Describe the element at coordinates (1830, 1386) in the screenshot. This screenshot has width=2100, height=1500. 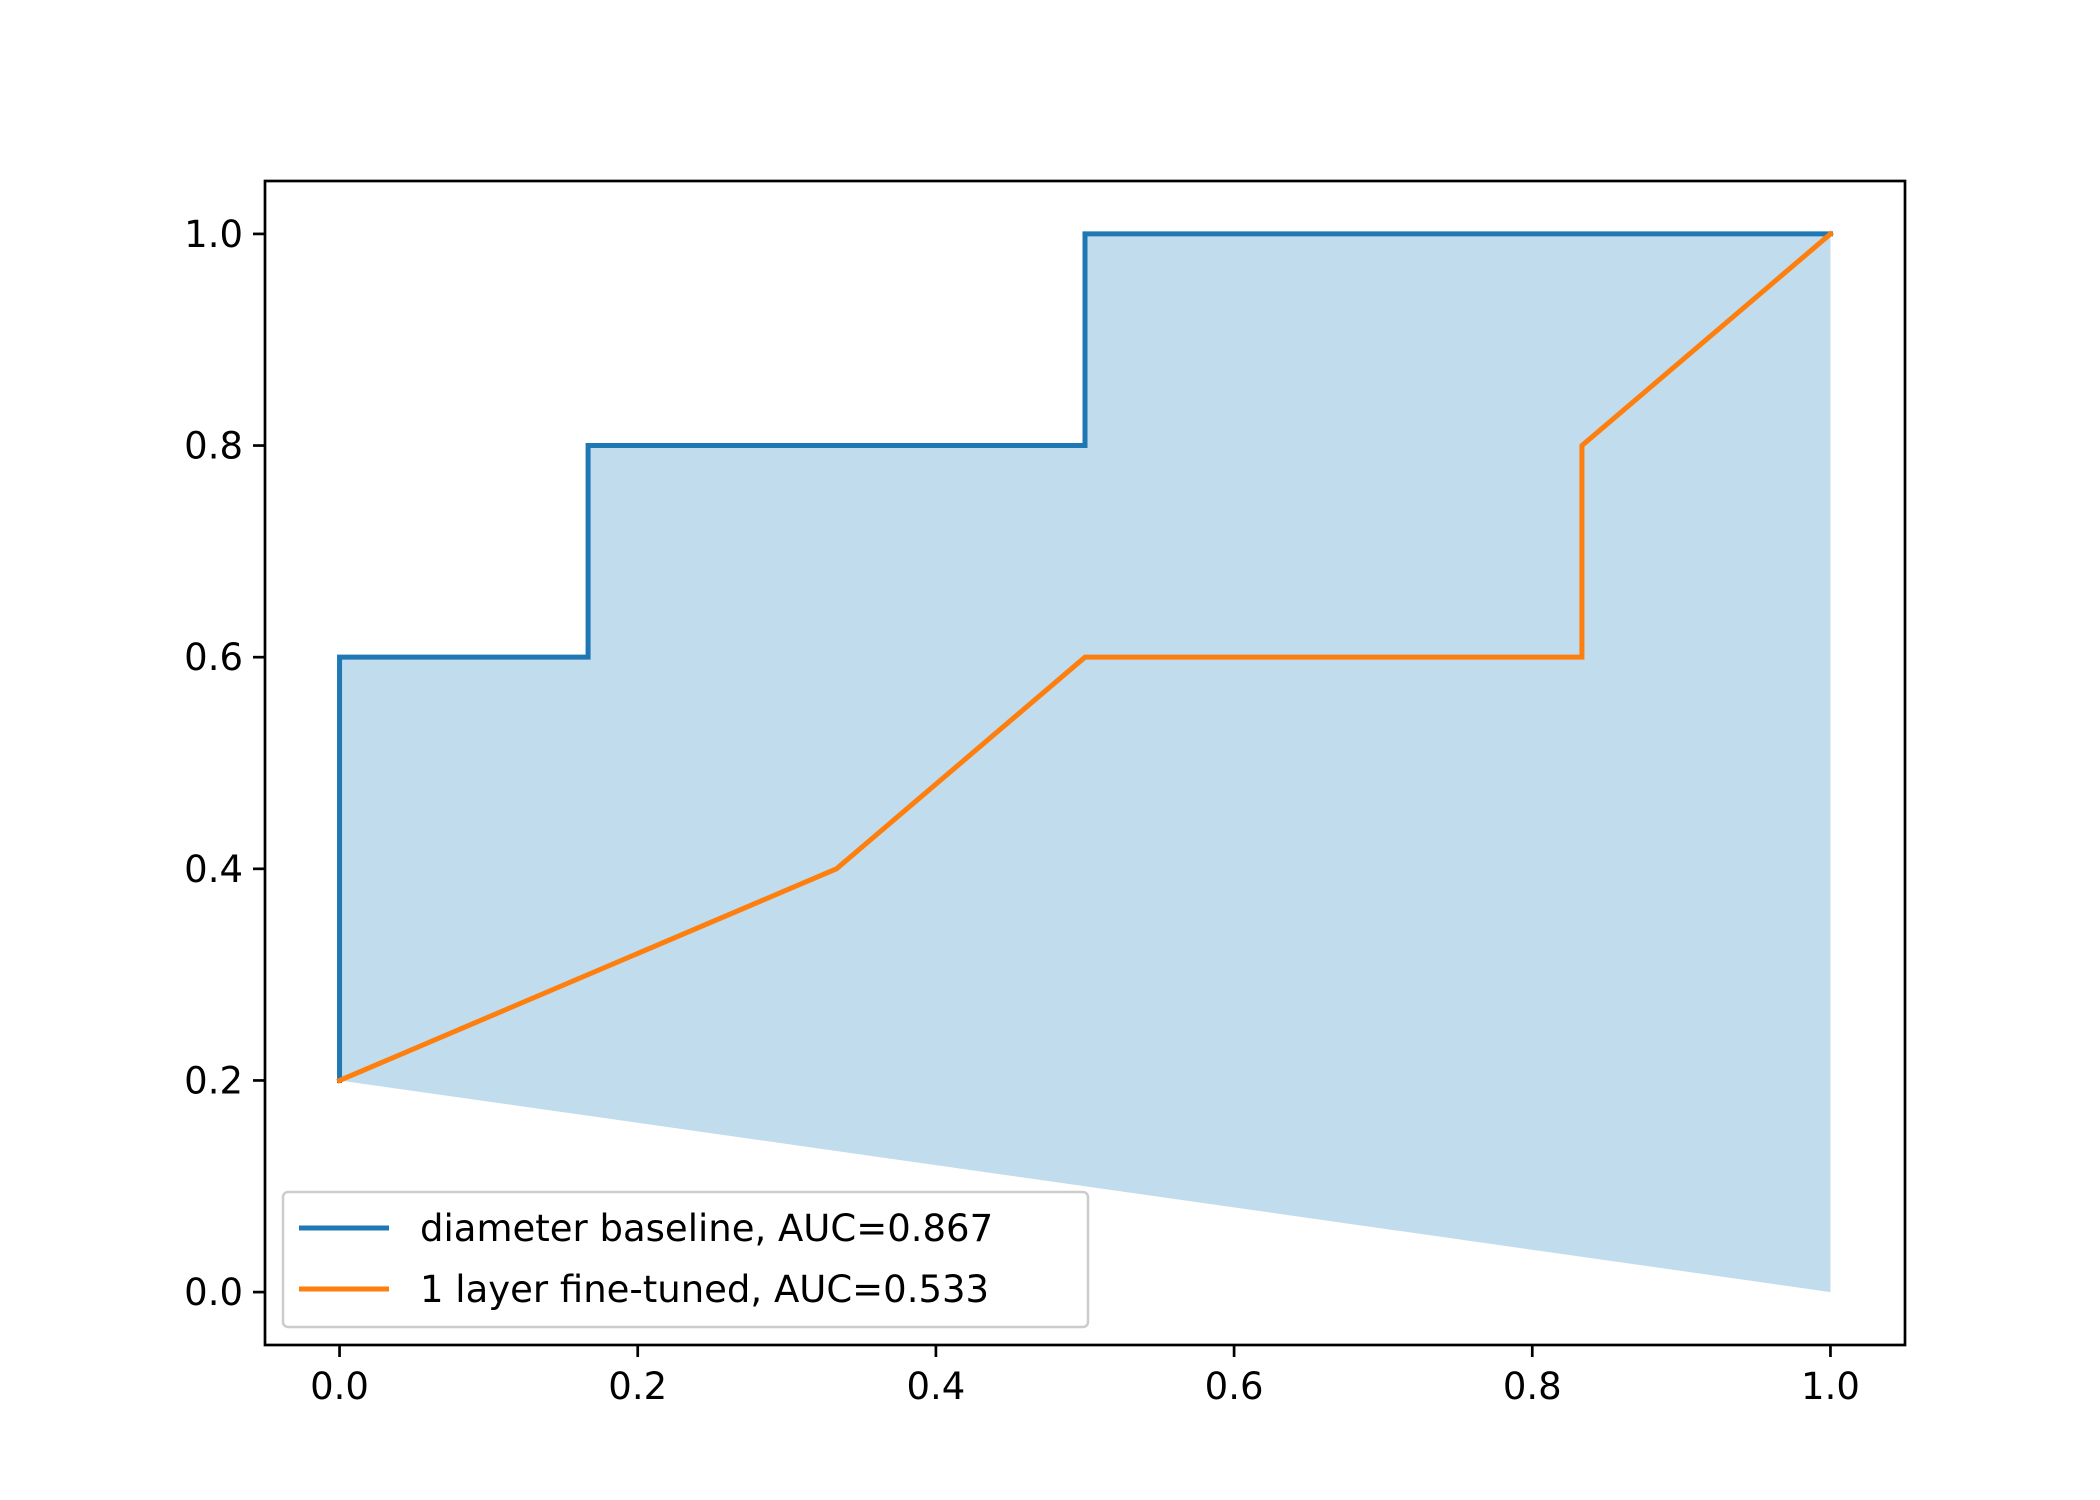
I see `x-tick-label: 1.0` at that location.